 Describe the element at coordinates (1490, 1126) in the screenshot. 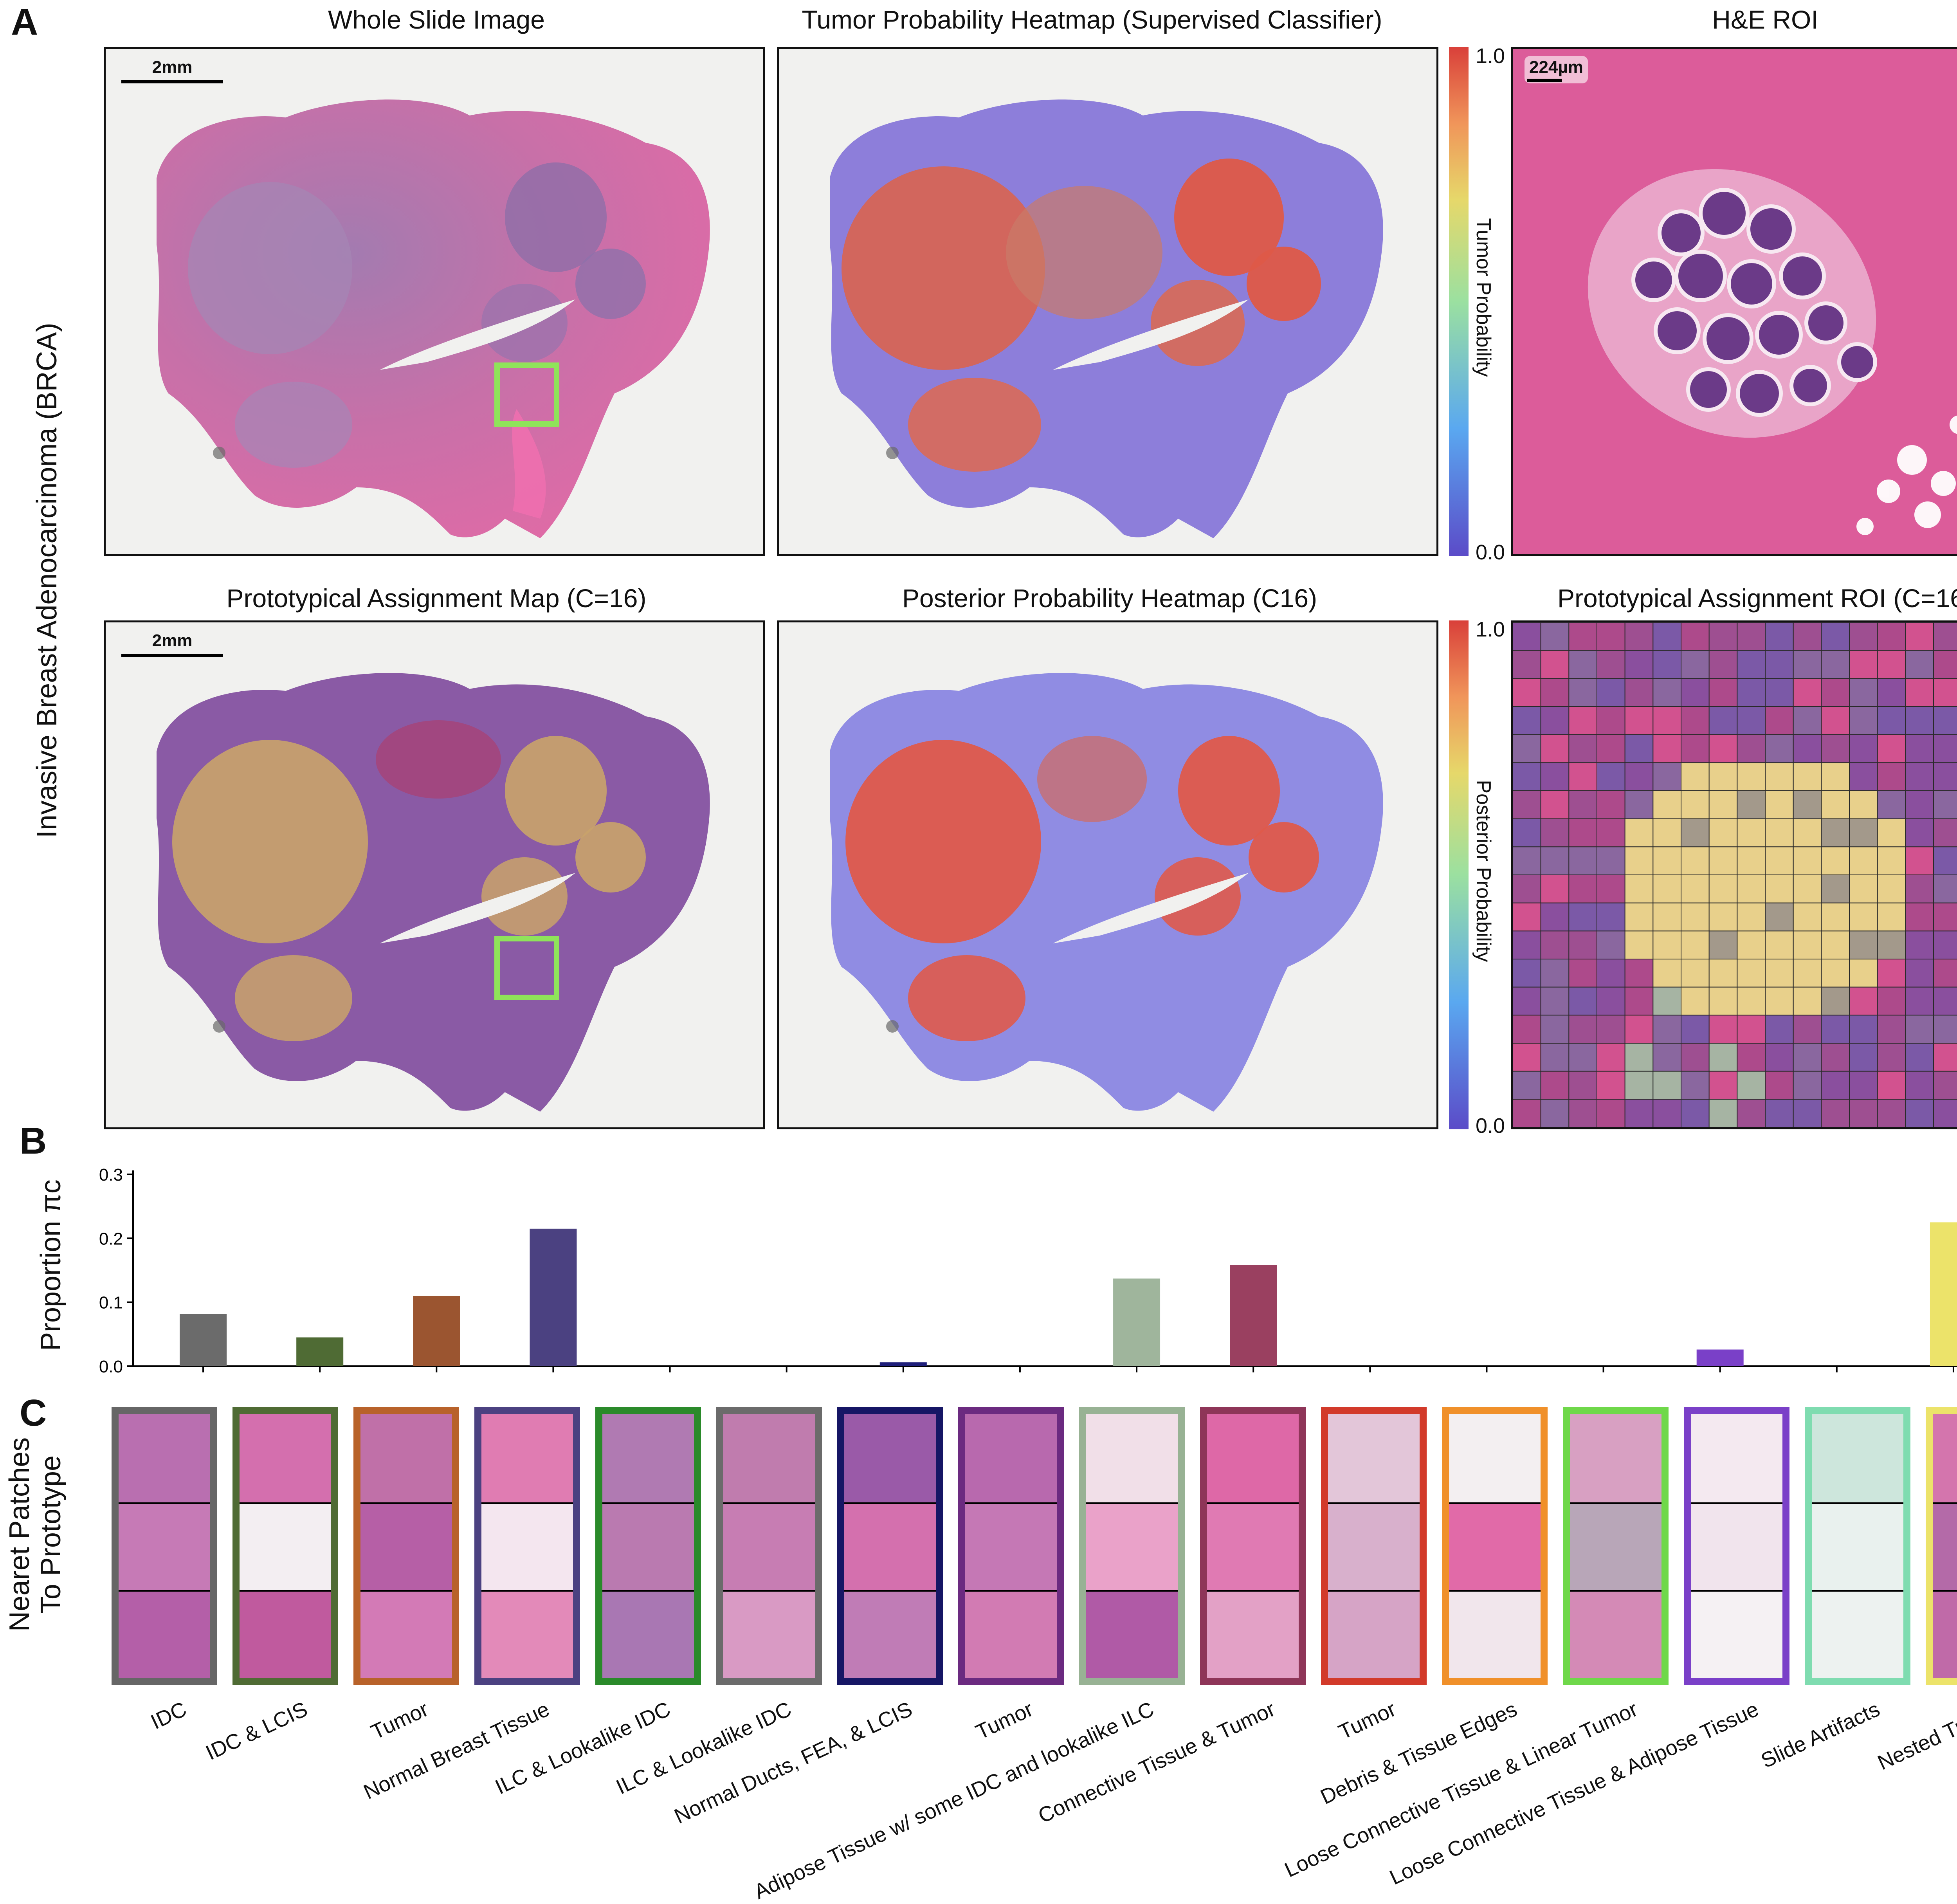

I see `posterior-colorbar-min: 0.0` at that location.